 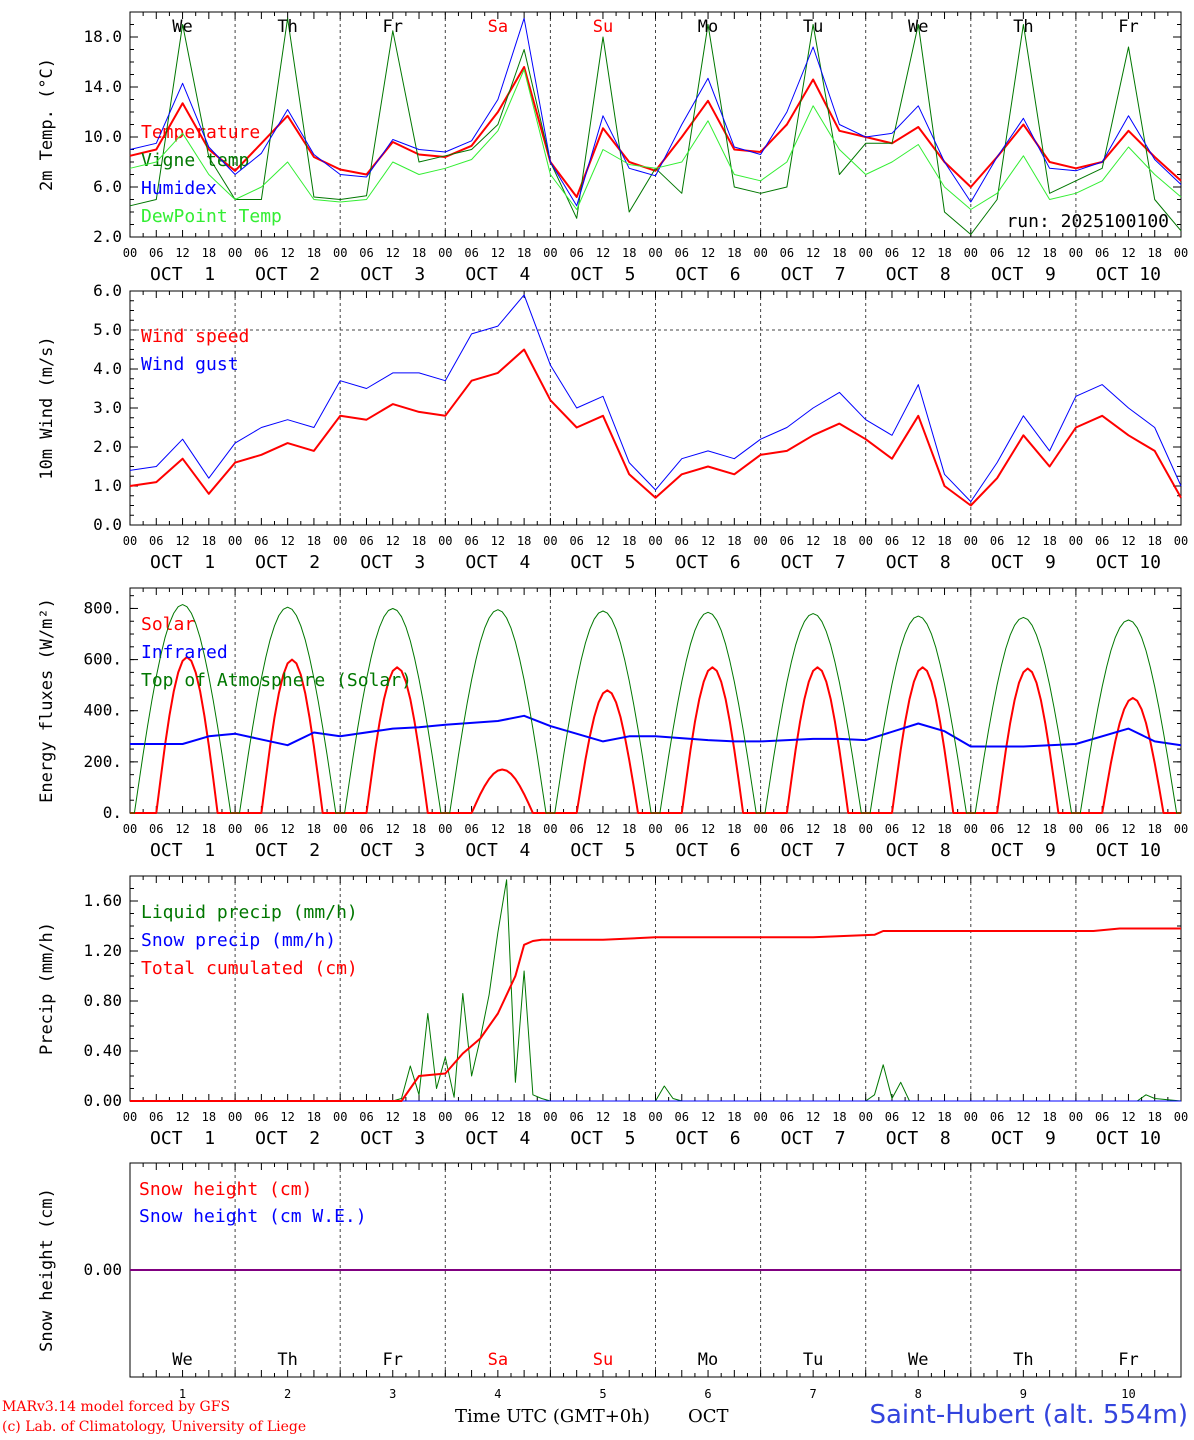 What do you see at coordinates (225, 1189) in the screenshot?
I see `legend-snow-0: Snow height (cm)` at bounding box center [225, 1189].